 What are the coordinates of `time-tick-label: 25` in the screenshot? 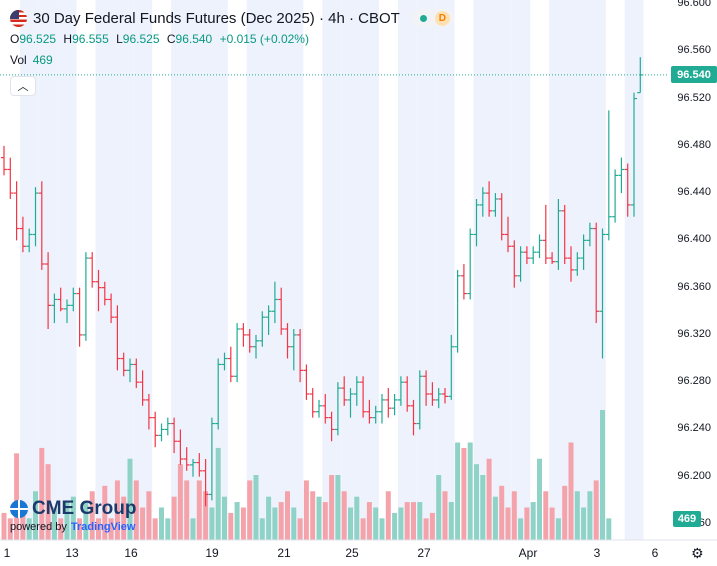 It's located at (352, 553).